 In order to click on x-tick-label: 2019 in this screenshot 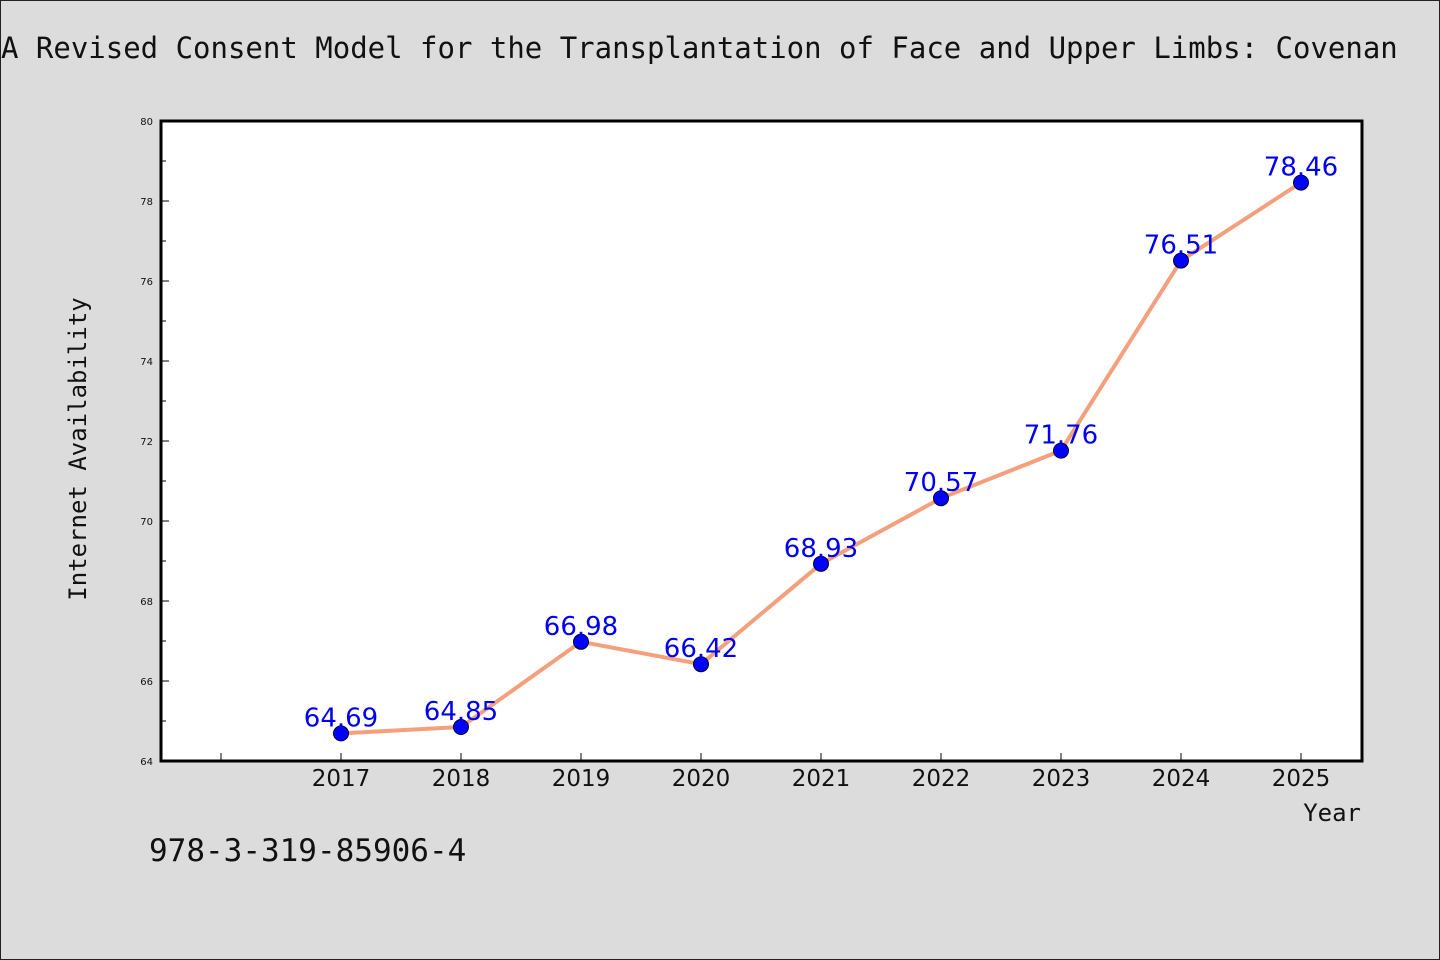, I will do `click(581, 779)`.